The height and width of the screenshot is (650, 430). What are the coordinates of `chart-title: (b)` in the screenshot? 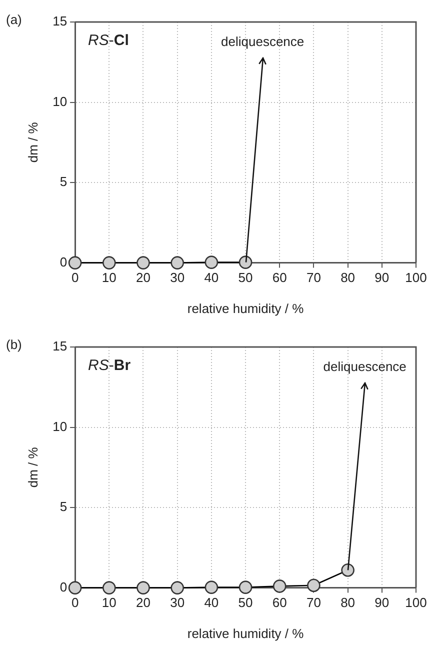 It's located at (14, 344).